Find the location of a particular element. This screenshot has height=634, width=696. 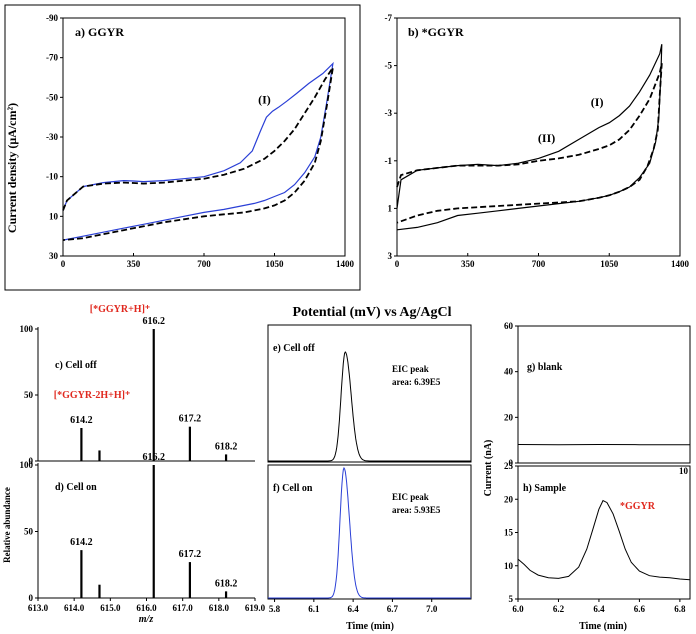

y-tick-label: 15 is located at coordinates (509, 533).